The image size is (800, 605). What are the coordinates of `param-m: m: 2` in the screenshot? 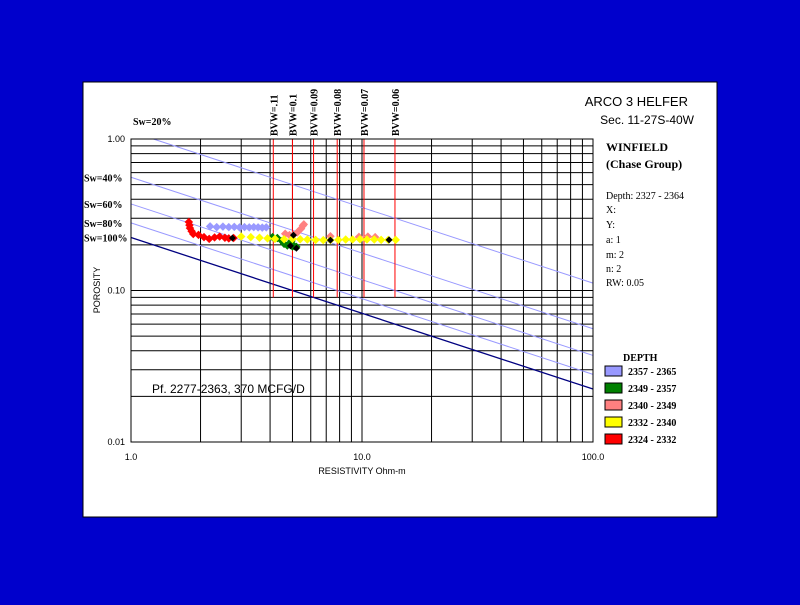 It's located at (615, 255).